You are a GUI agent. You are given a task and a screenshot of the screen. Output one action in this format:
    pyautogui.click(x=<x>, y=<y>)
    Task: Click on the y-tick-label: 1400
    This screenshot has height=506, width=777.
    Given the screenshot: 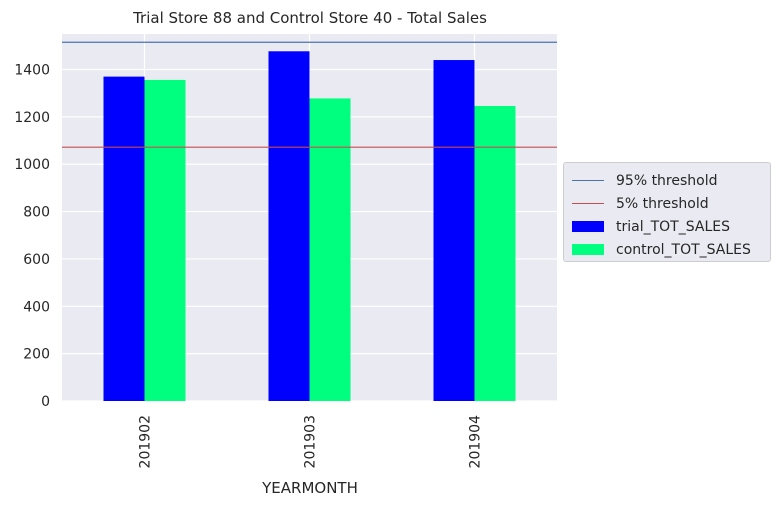 What is the action you would take?
    pyautogui.click(x=32, y=71)
    